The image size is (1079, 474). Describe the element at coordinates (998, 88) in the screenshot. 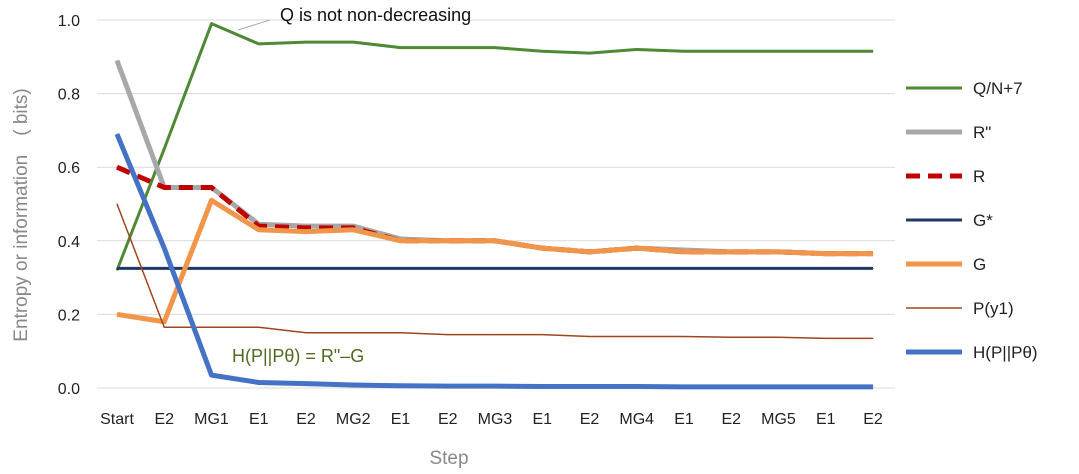

I see `legend-label-q-n-7: Q/N+7` at that location.